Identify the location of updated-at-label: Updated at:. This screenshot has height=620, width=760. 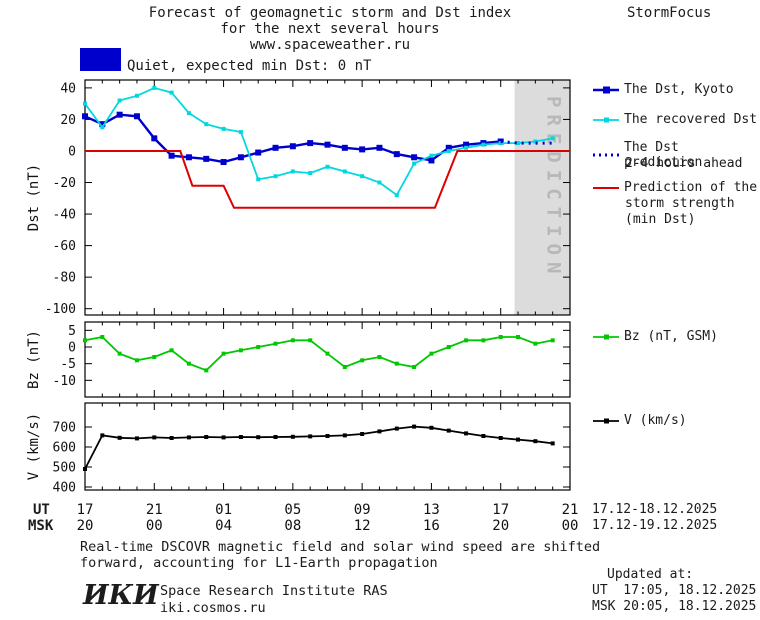
(650, 574).